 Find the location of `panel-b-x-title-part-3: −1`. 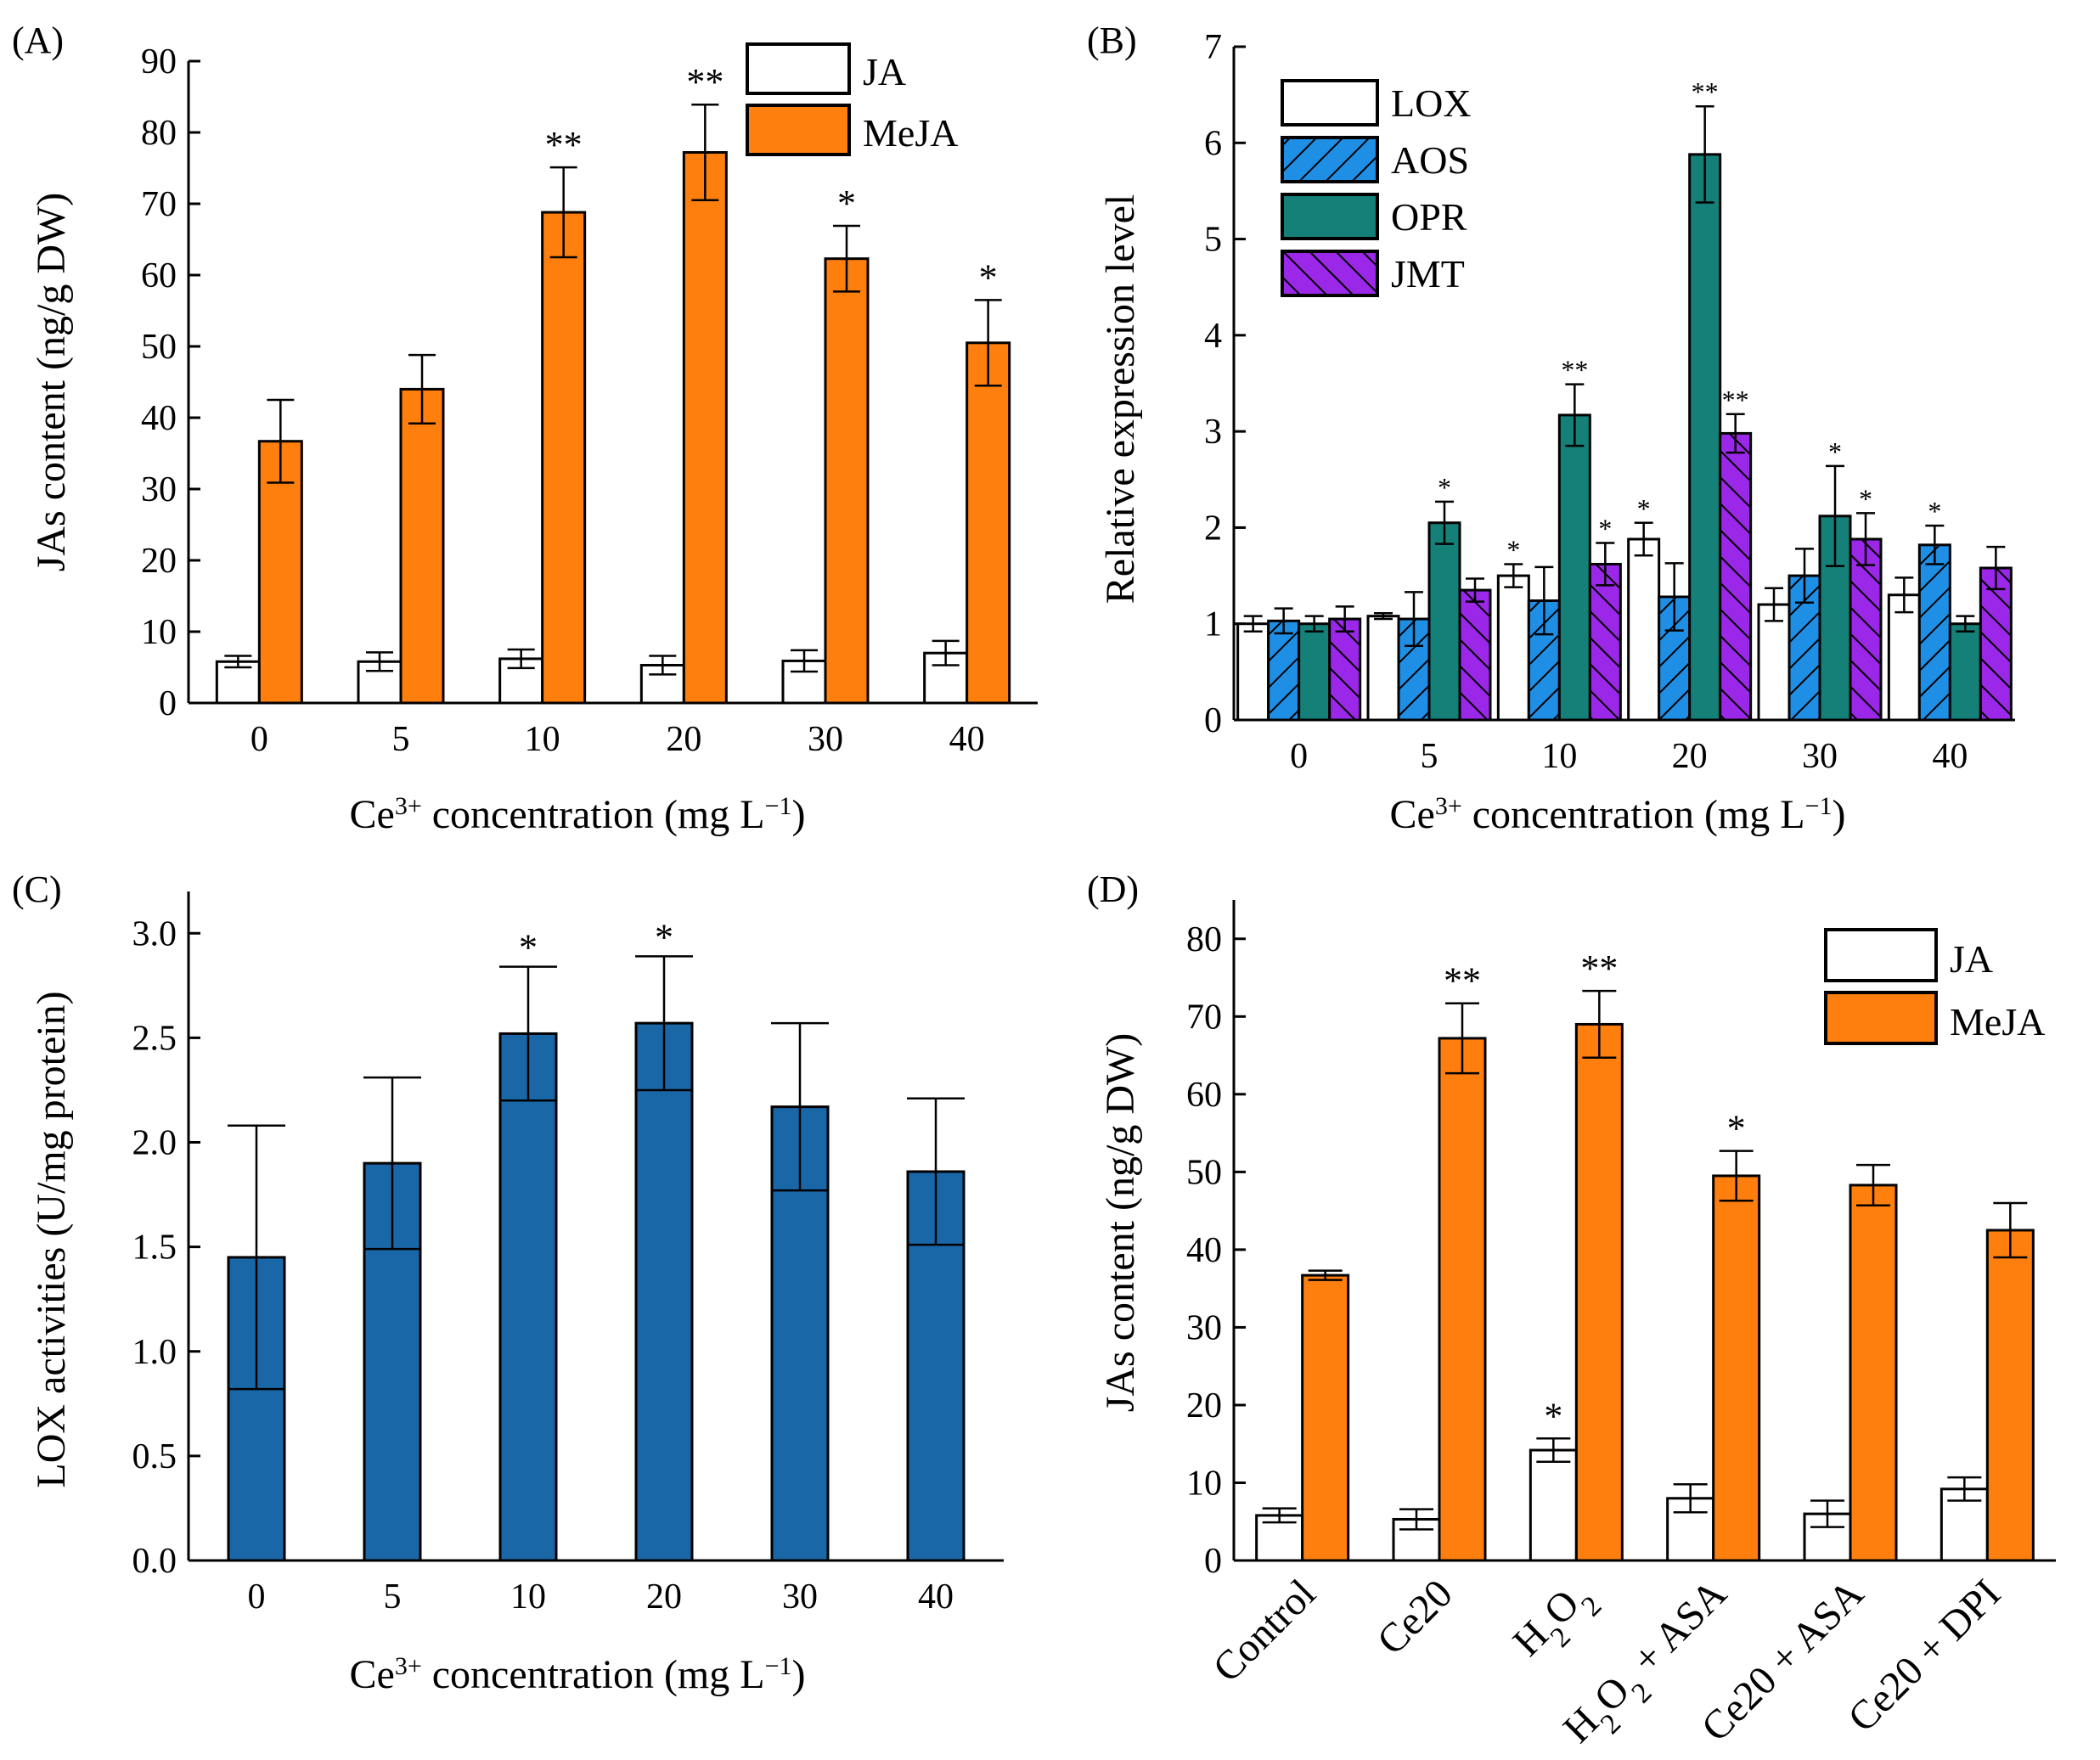

panel-b-x-title-part-3: −1 is located at coordinates (1819, 806).